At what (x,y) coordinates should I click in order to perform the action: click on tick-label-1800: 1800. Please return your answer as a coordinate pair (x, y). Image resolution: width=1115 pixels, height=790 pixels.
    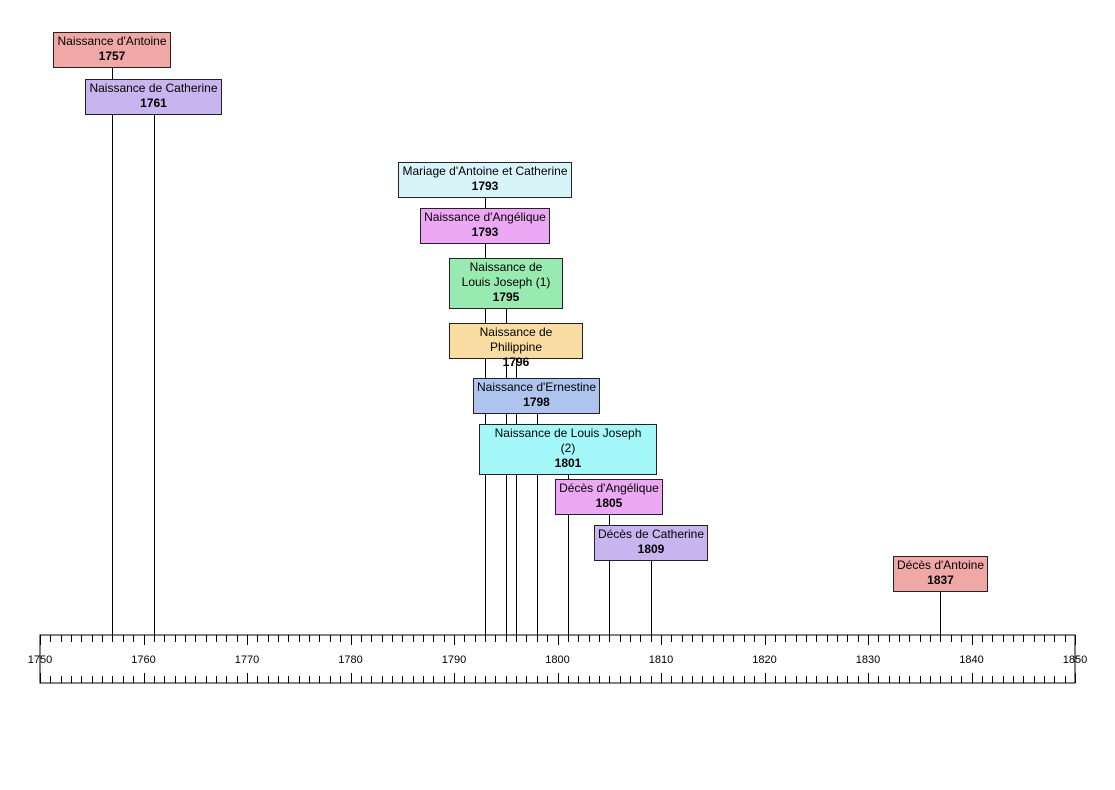
    Looking at the image, I should click on (557, 660).